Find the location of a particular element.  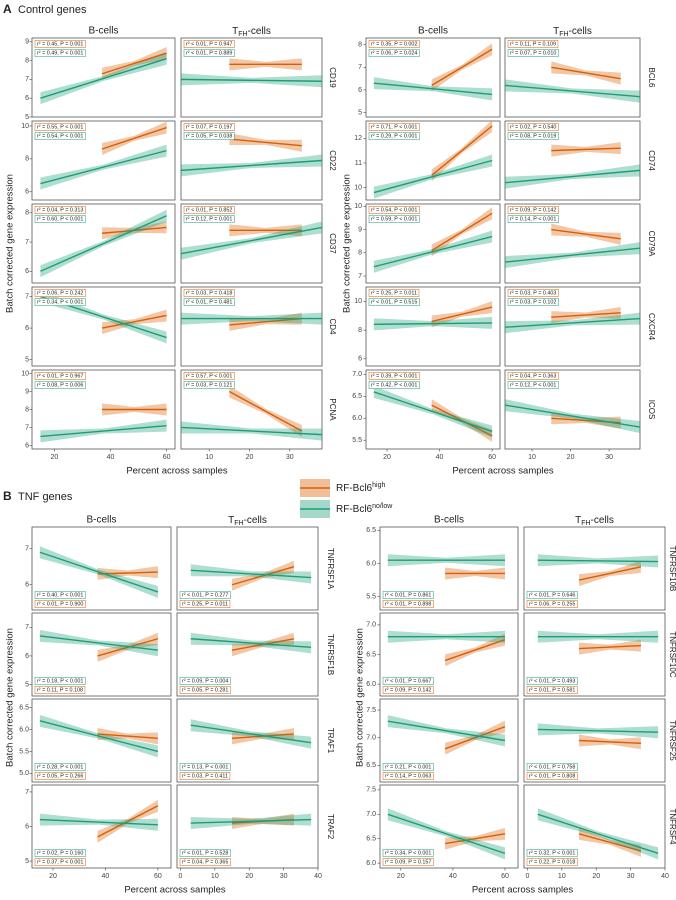

stat-label: r² = 0.11, P = 0.108 is located at coordinates (60, 690).